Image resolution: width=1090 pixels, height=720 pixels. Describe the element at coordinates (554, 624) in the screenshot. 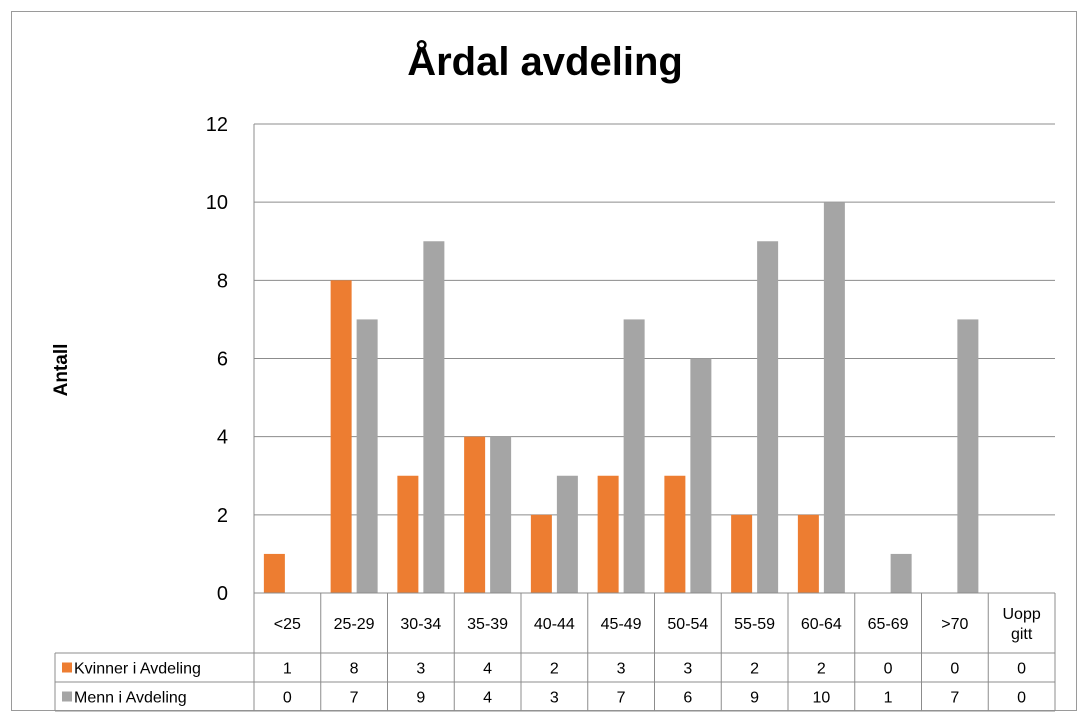

I see `x-category-label: 40-44` at that location.